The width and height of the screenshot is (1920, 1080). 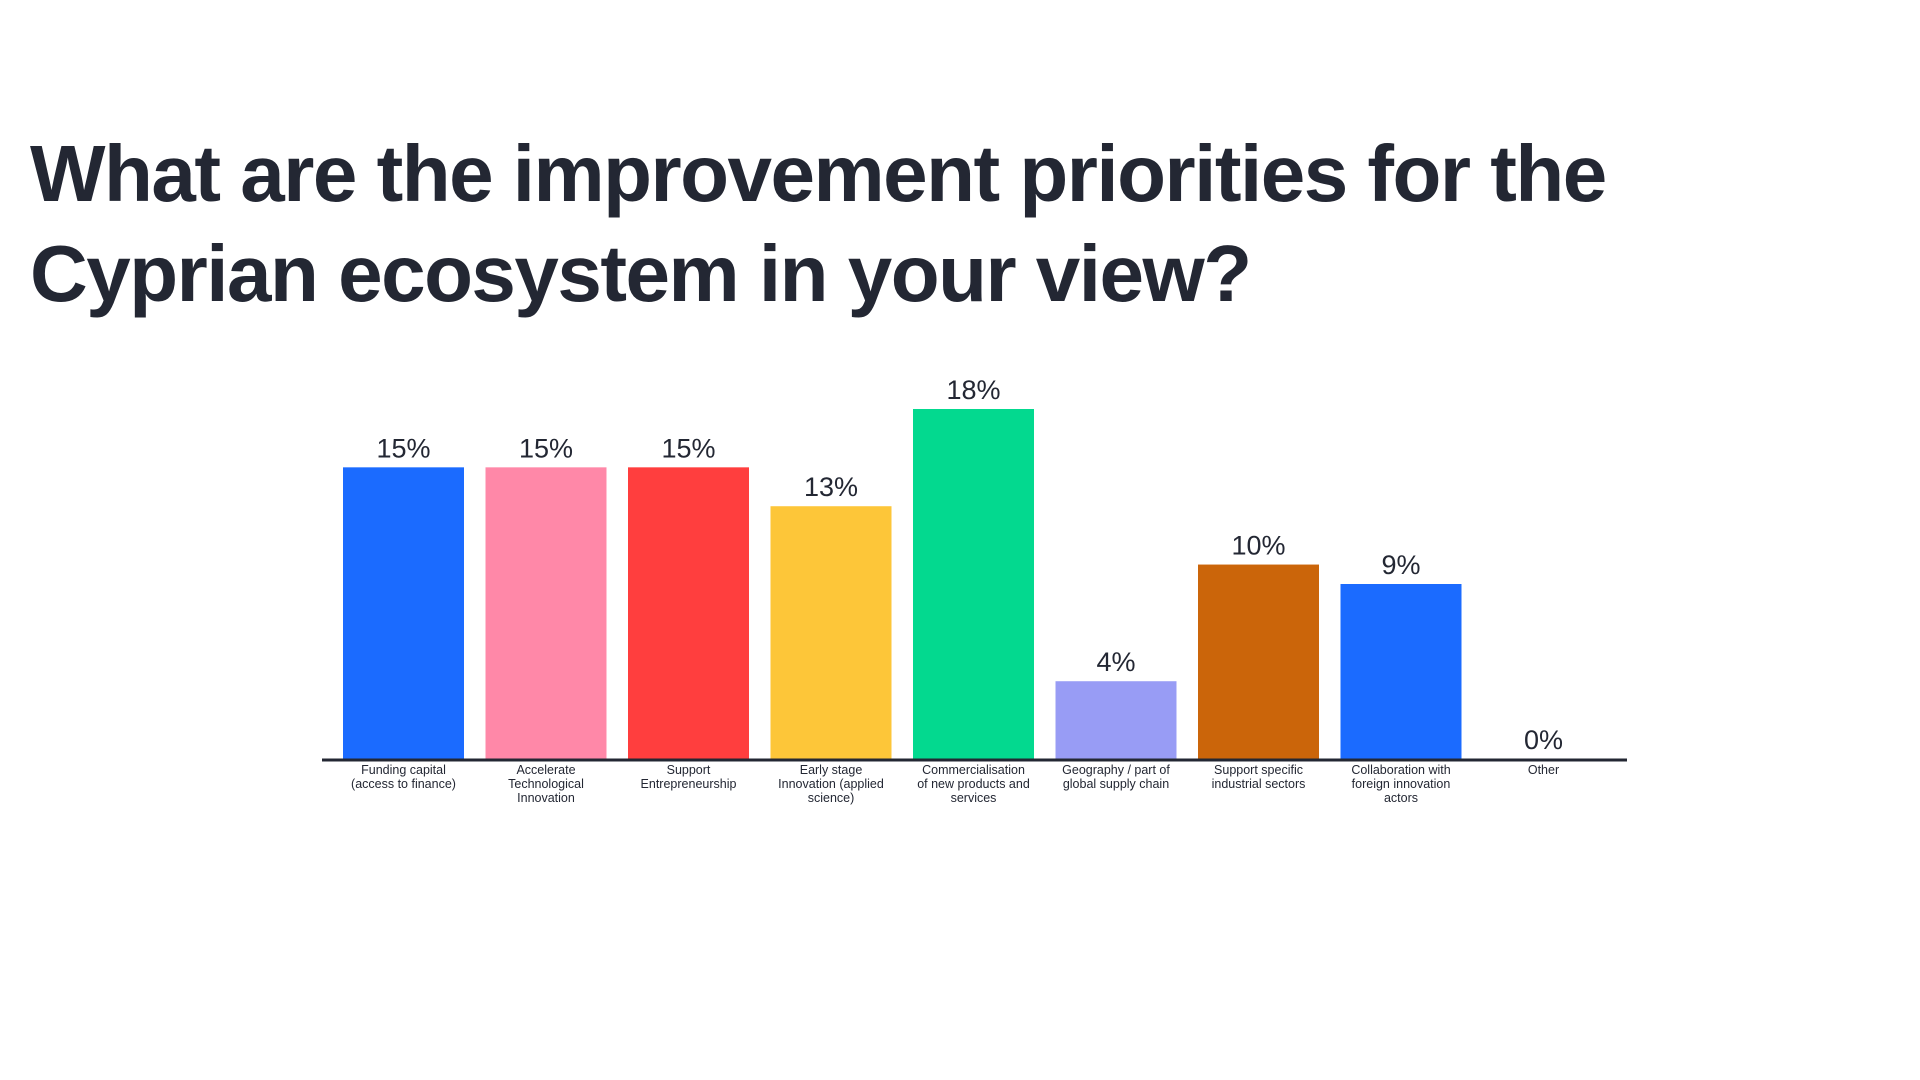 I want to click on bar-value-label: 9%, so click(x=1400, y=565).